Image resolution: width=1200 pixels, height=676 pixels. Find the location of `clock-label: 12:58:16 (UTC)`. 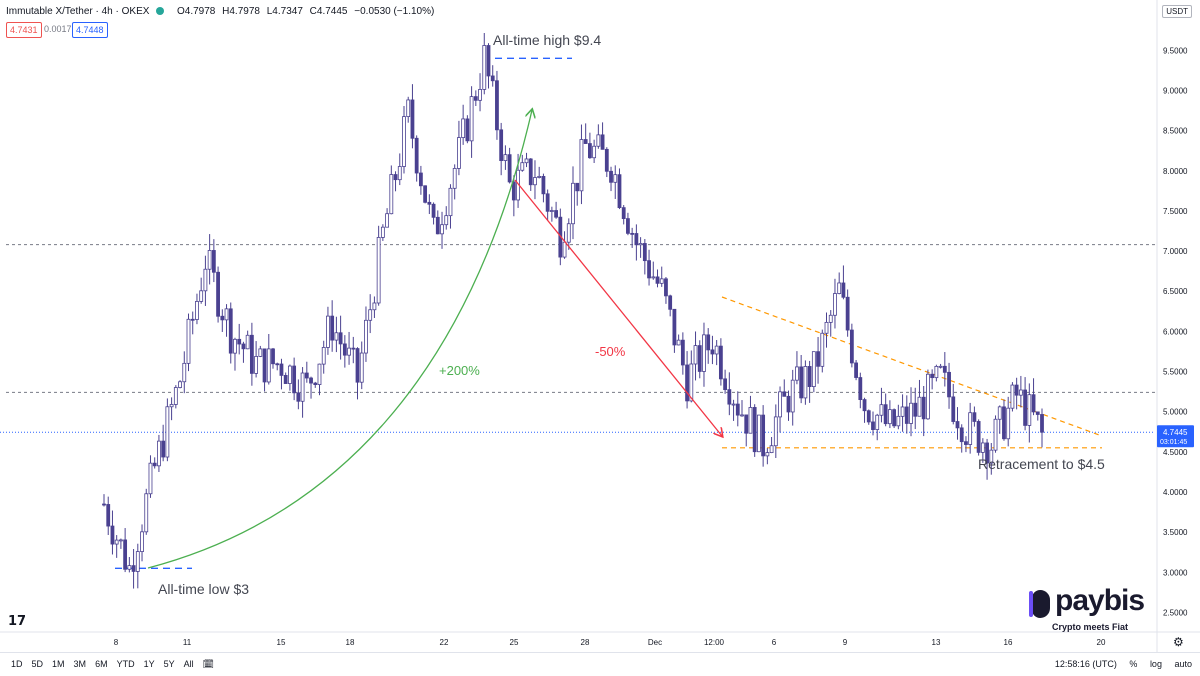

clock-label: 12:58:16 (UTC) is located at coordinates (1085, 664).